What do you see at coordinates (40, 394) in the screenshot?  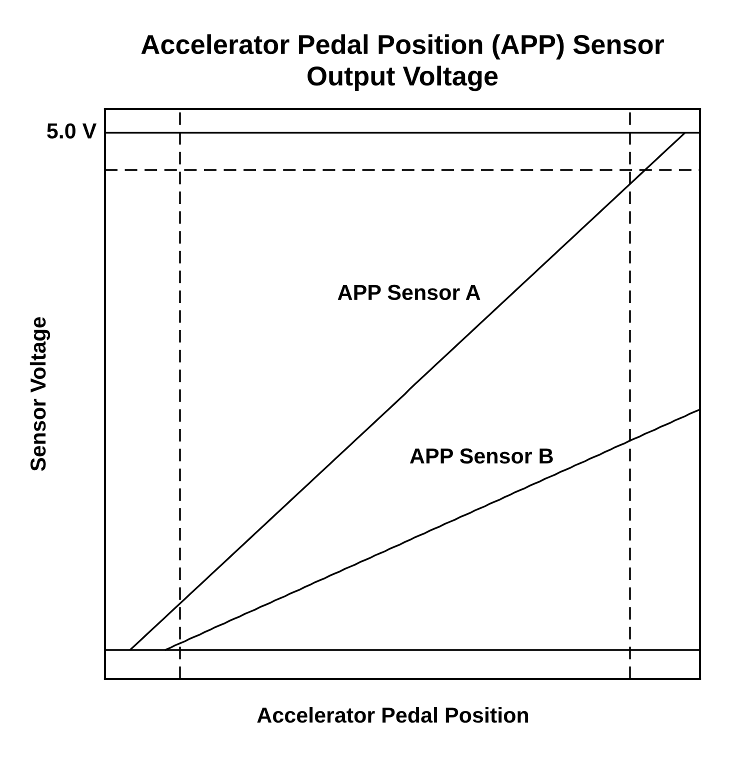 I see `y-axis-title: Sensor Voltage` at bounding box center [40, 394].